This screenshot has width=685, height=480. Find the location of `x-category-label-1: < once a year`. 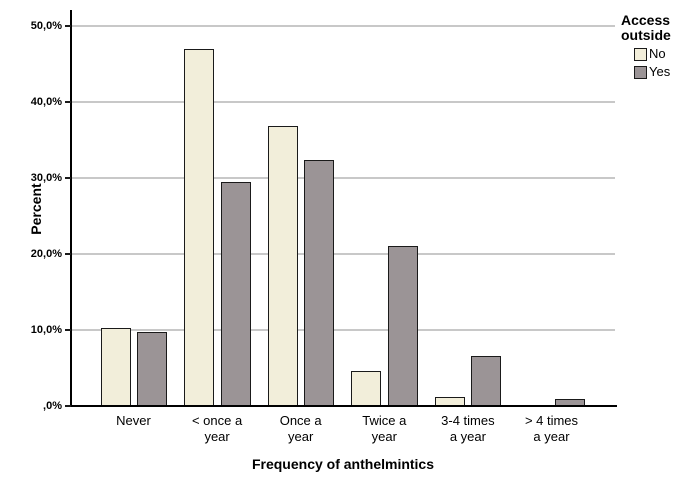

x-category-label-1: < once a year is located at coordinates (217, 428).